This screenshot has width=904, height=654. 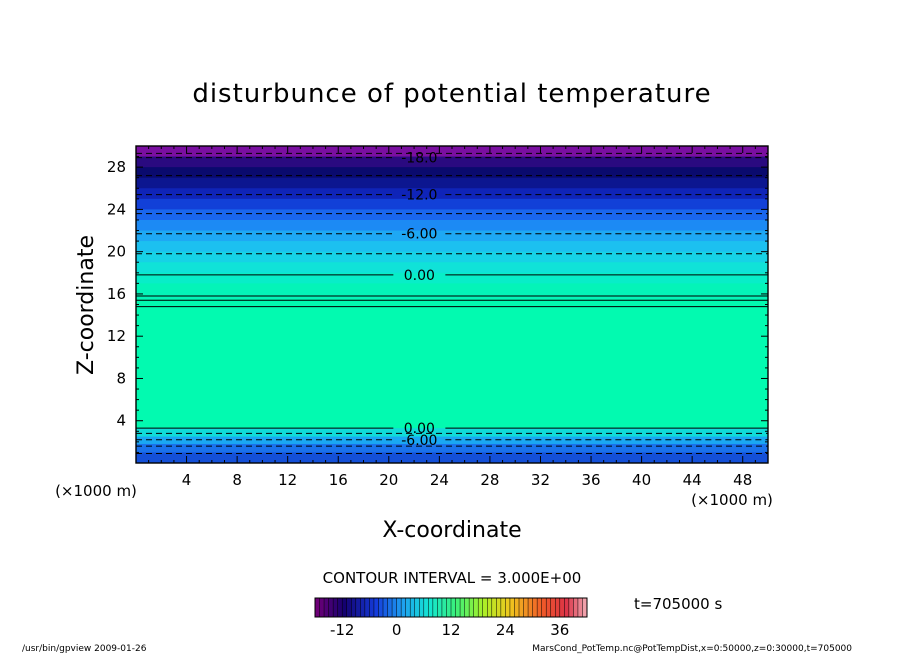 I want to click on colorbar-tick-labels: -12 0 12 24 36, so click(x=449, y=630).